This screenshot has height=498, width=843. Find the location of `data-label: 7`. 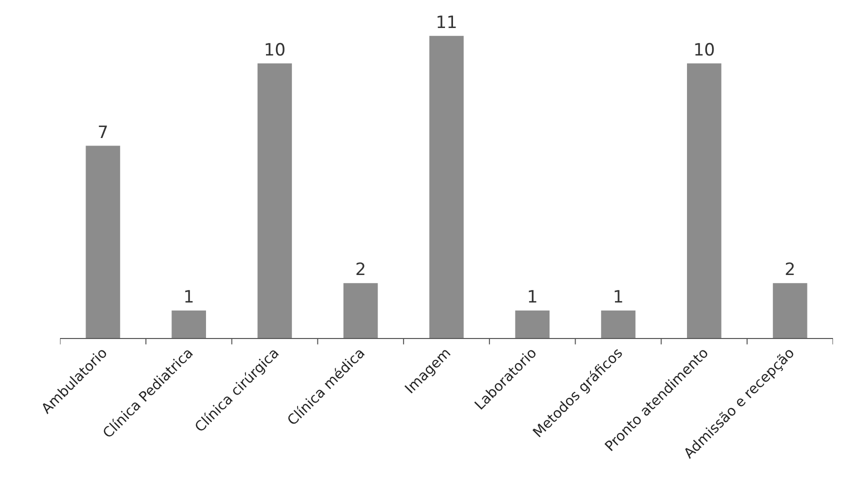

data-label: 7 is located at coordinates (103, 132).